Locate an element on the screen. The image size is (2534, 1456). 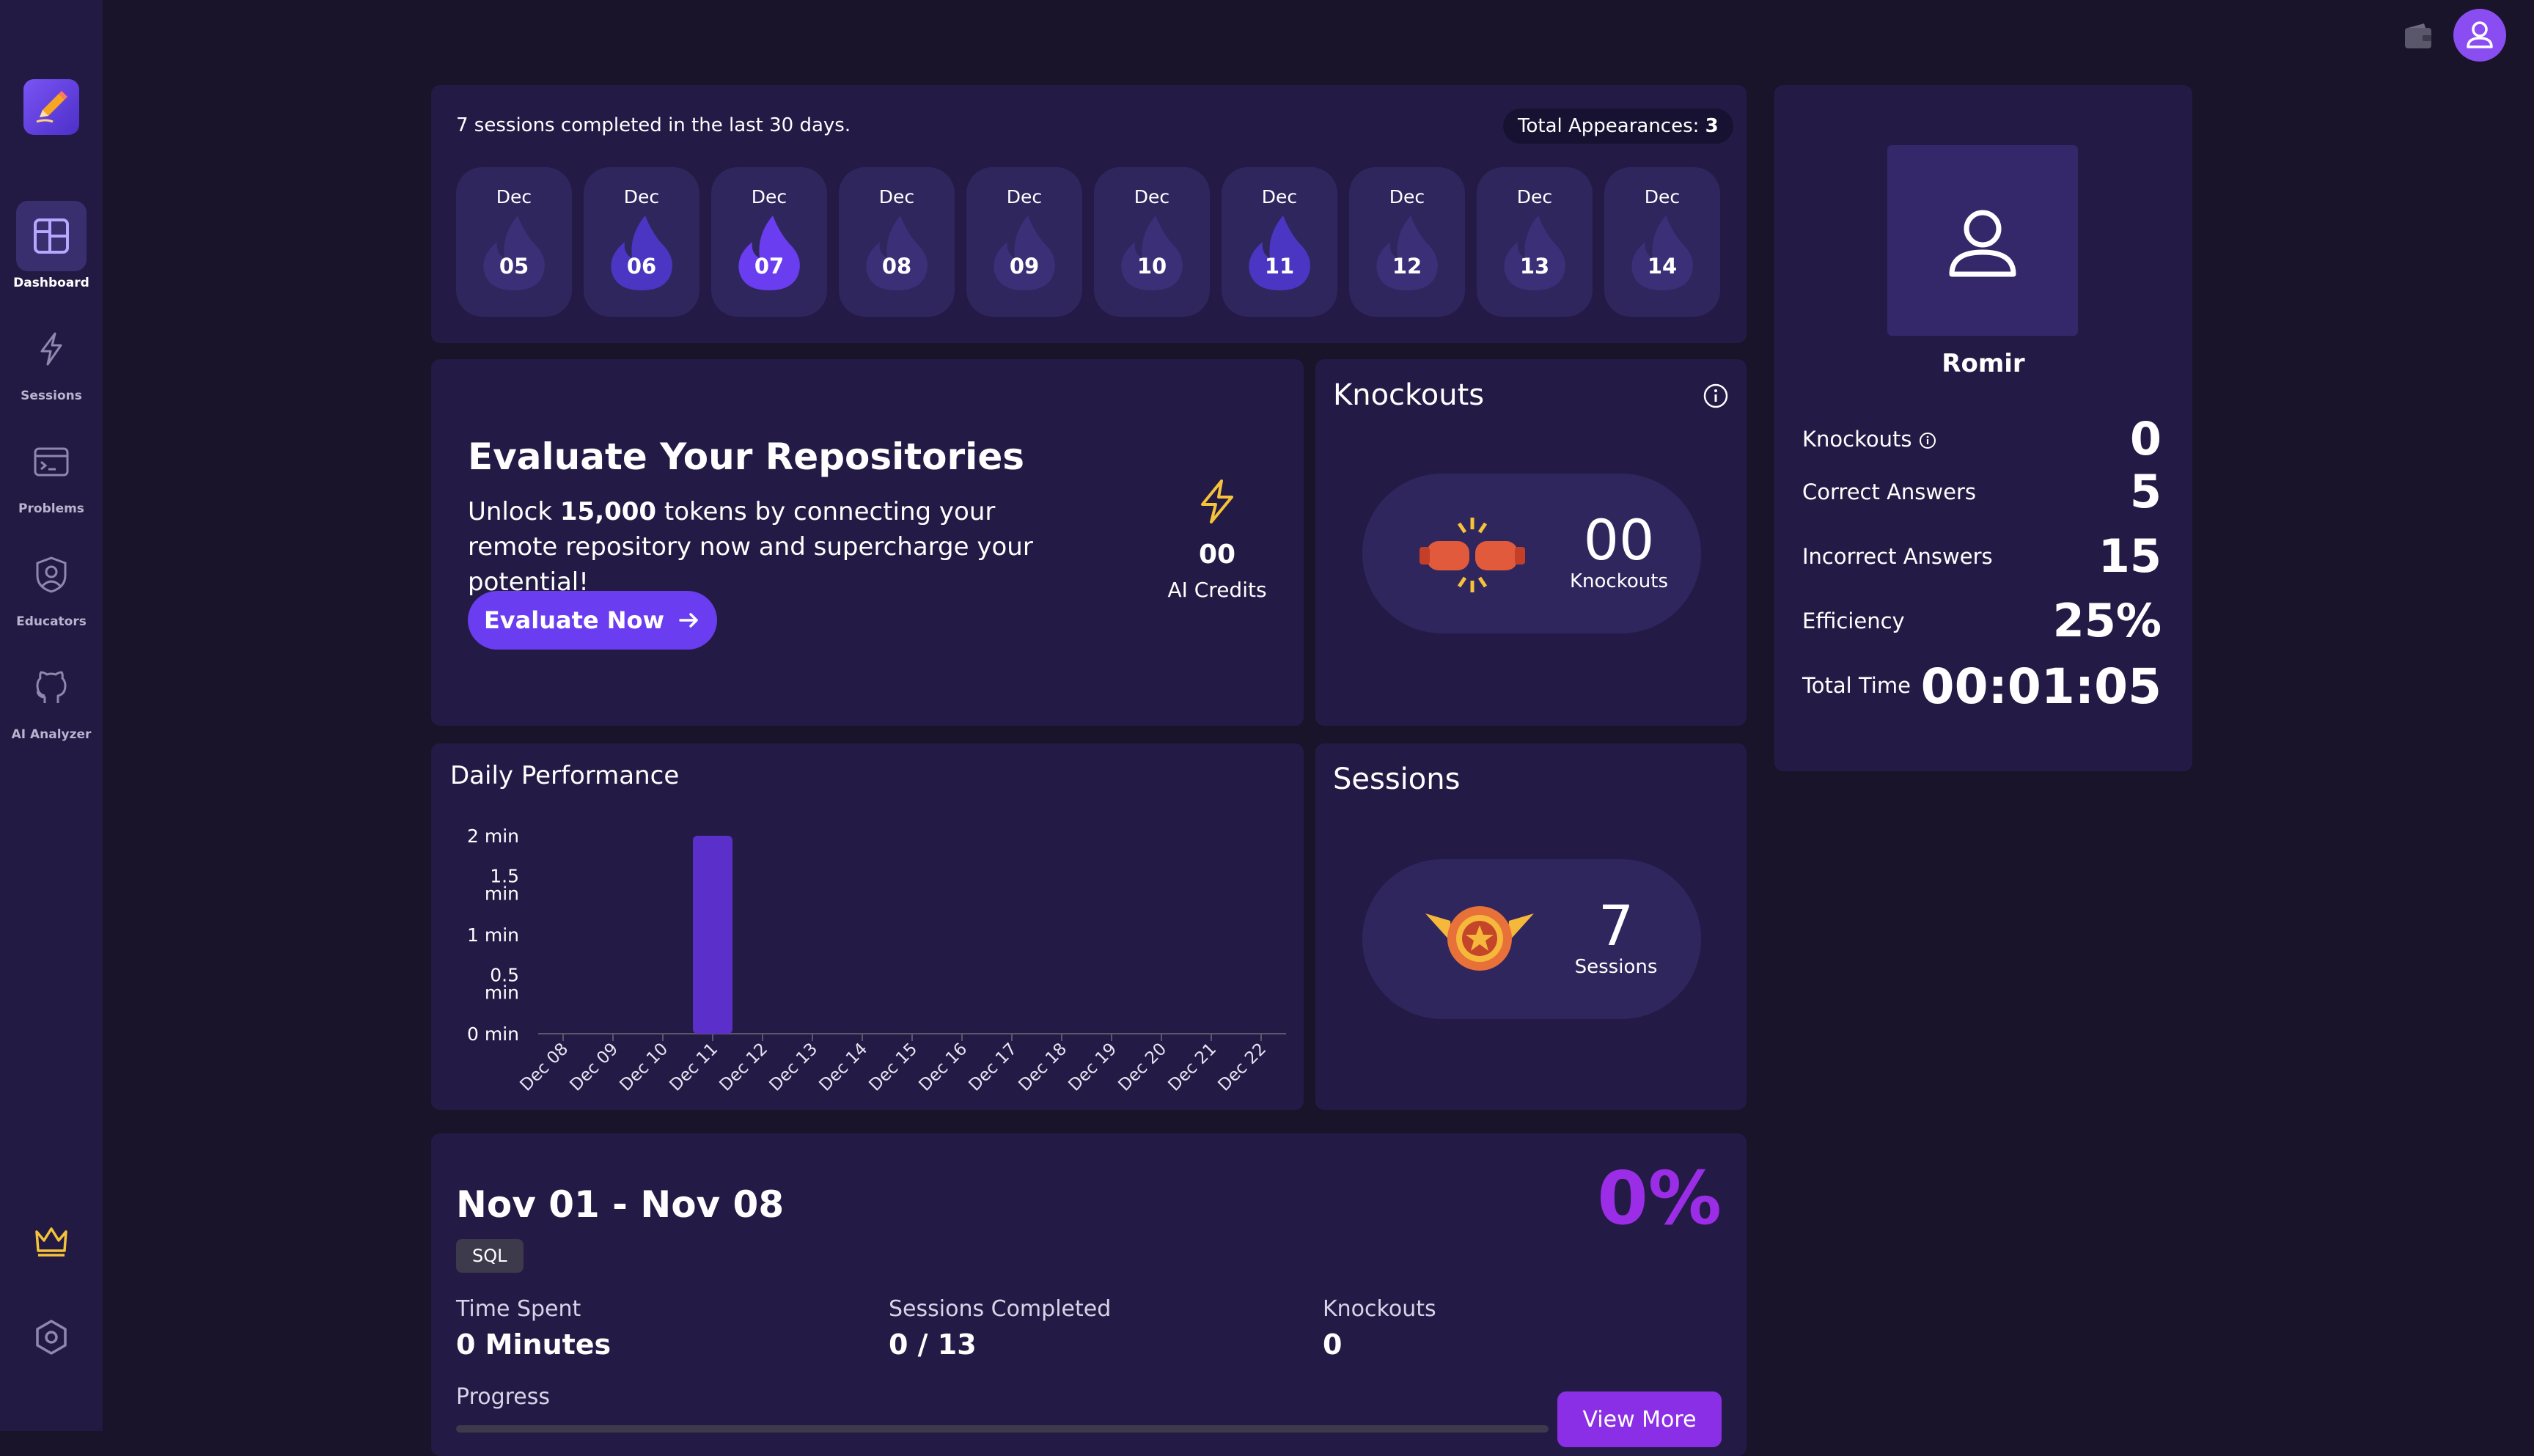
day-pill: Dec 14 is located at coordinates (1662, 242).